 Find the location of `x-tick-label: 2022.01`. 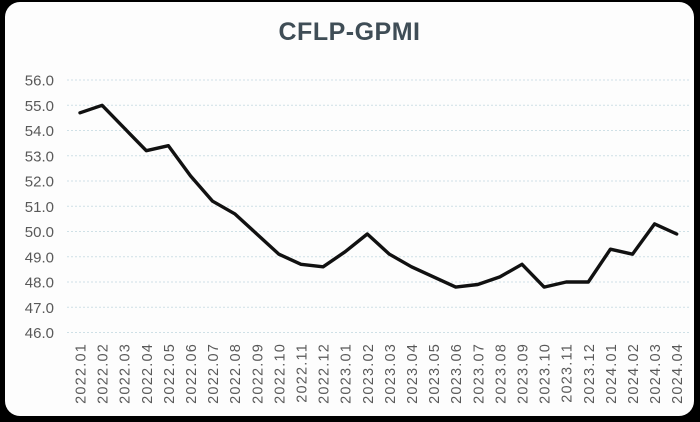

x-tick-label: 2022.01 is located at coordinates (82, 373).